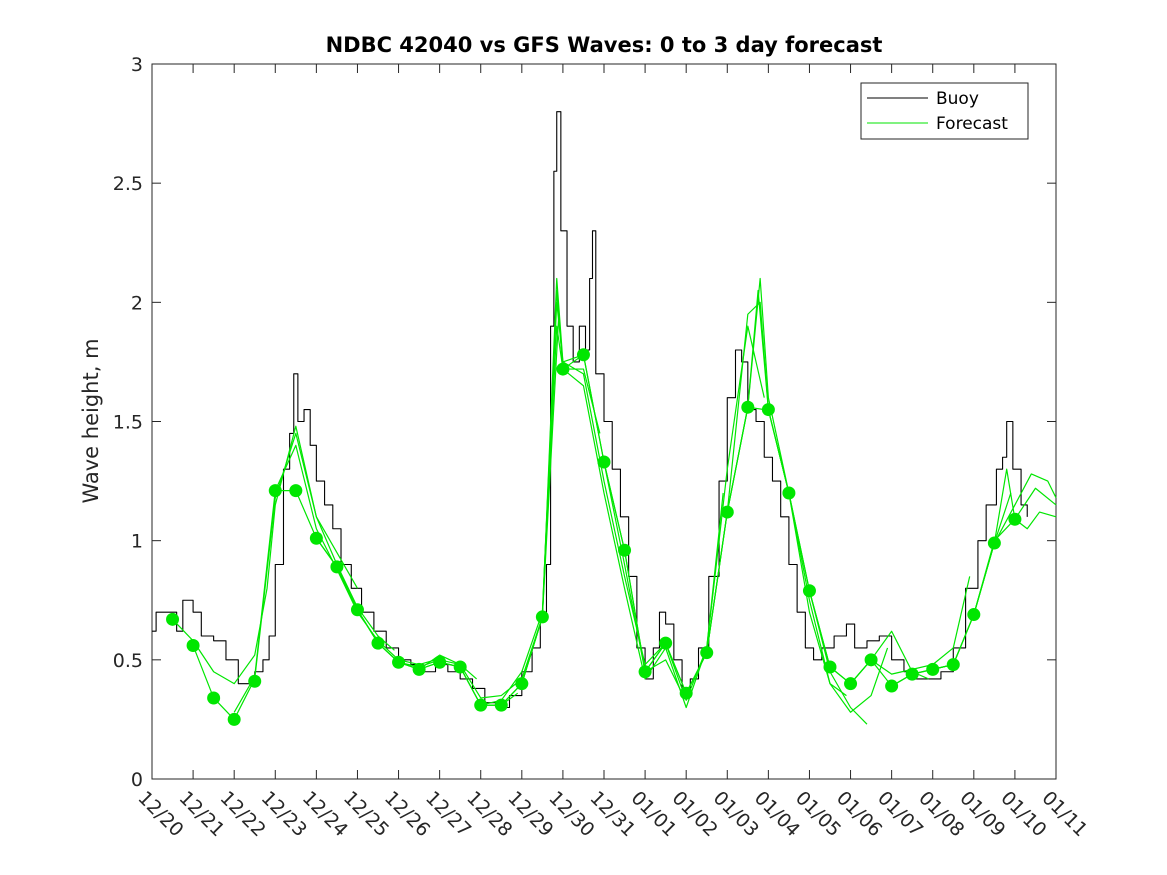 This screenshot has height=875, width=1167. What do you see at coordinates (128, 423) in the screenshot?
I see `y-tick-label: 1.5` at bounding box center [128, 423].